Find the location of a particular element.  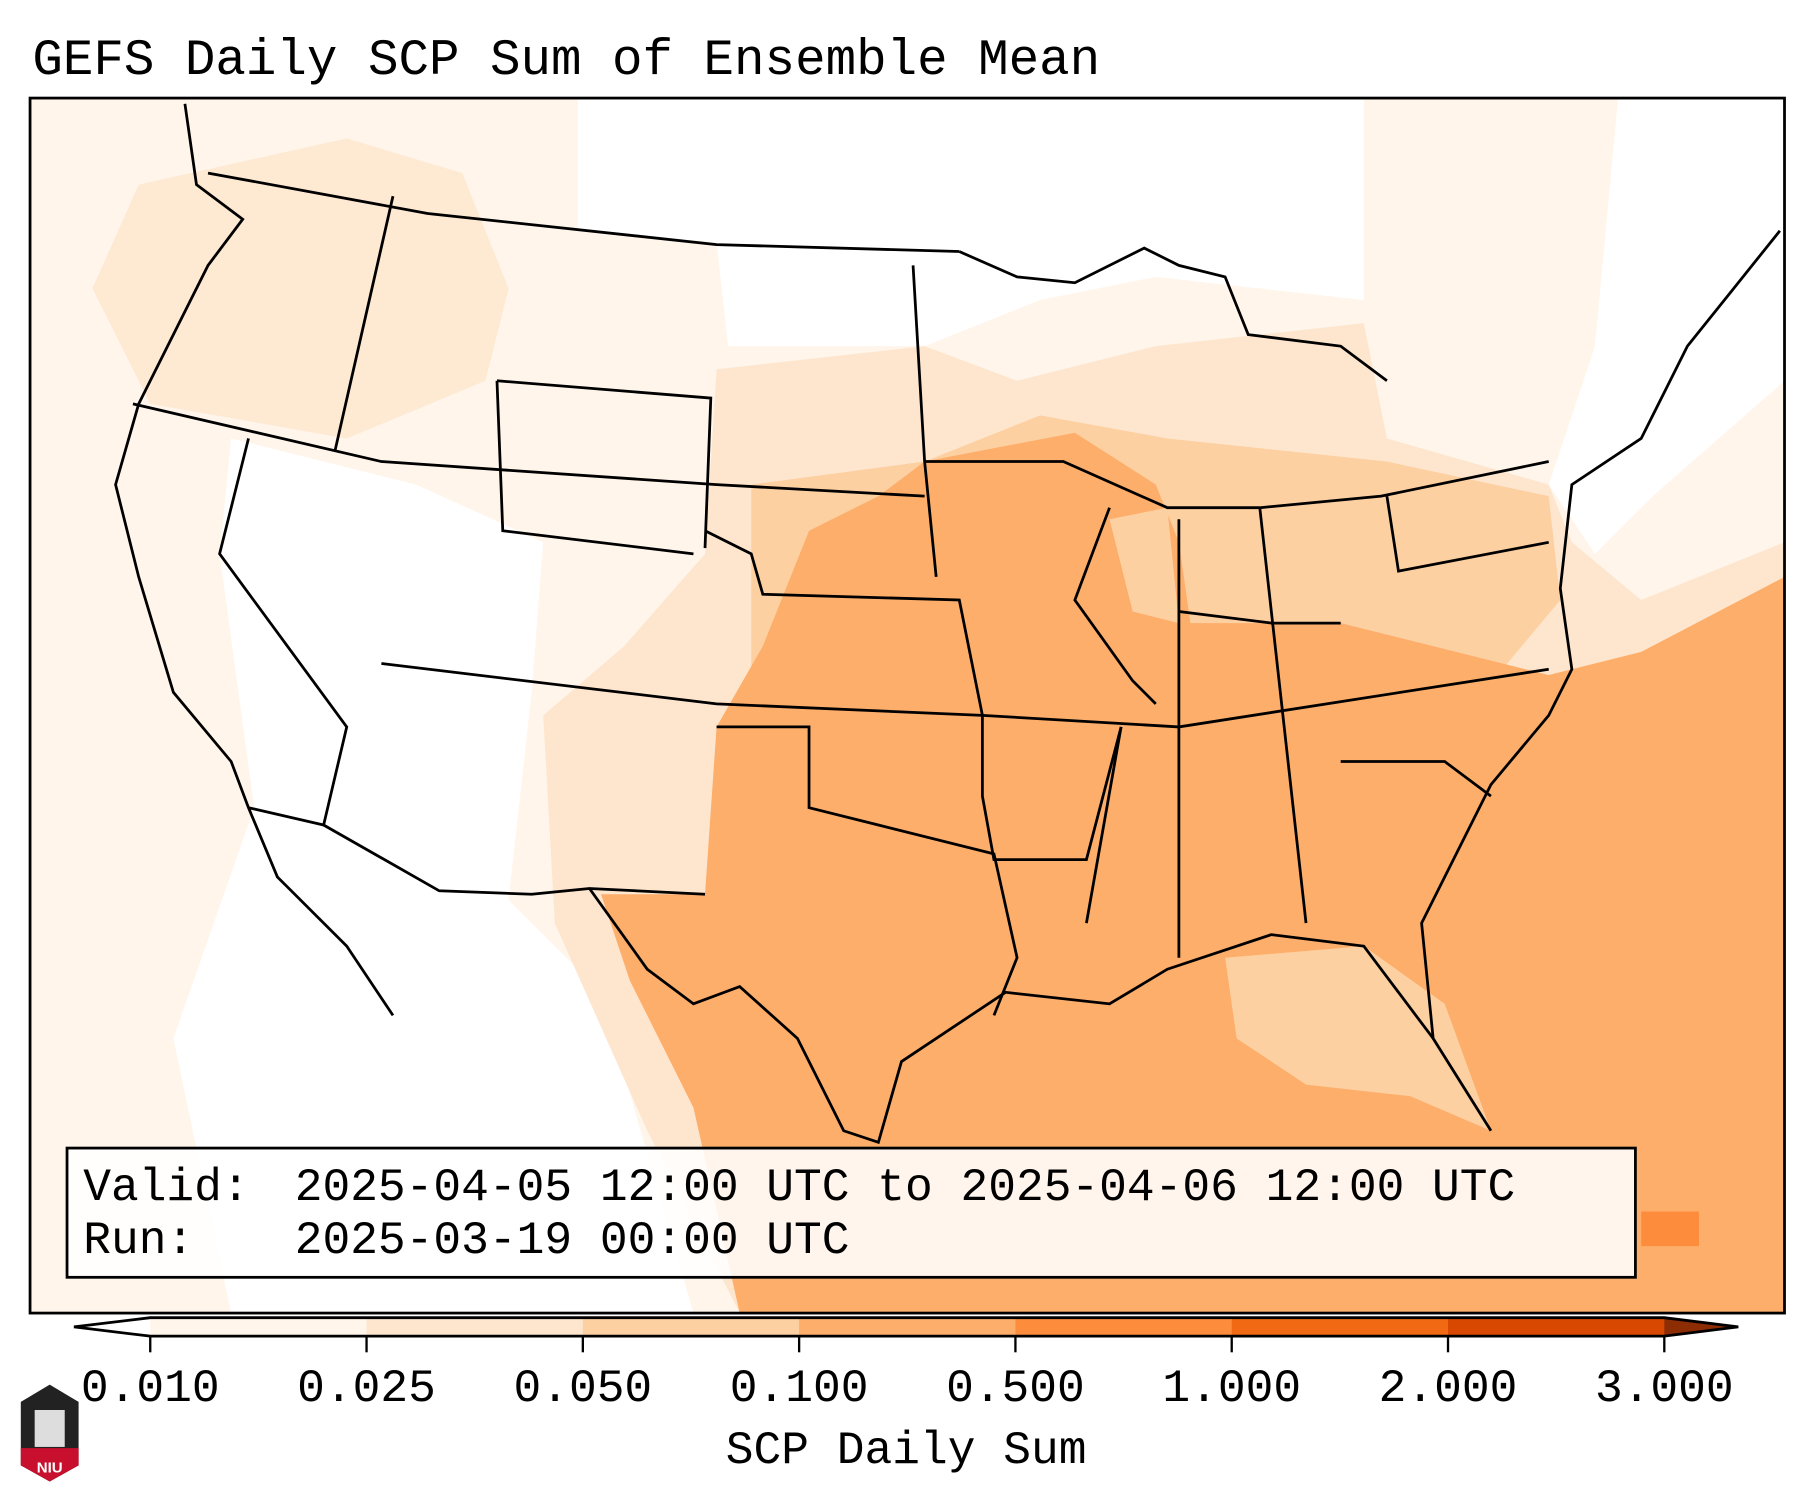

run-time: Run: 2025-03-19 00:00 UTC is located at coordinates (466, 1241).